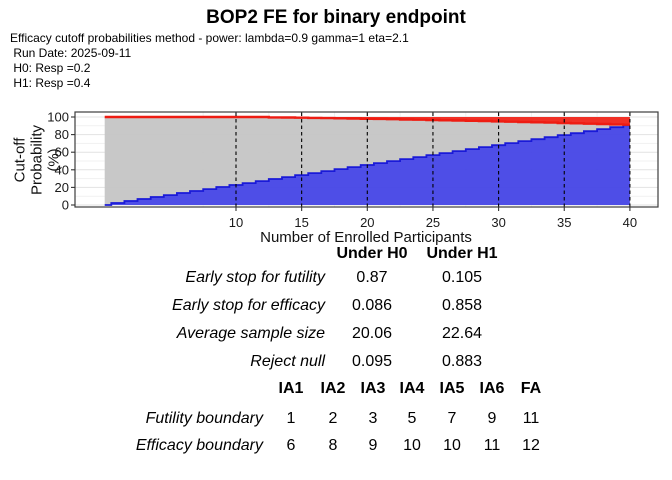  I want to click on table-value-cell: 22.64, so click(462, 333).